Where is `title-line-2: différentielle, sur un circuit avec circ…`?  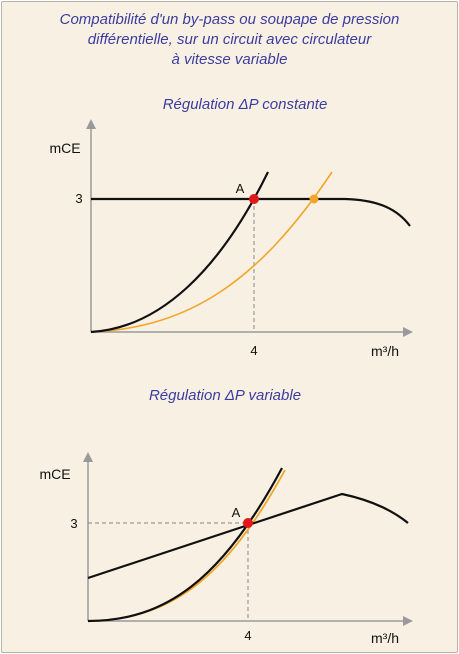 title-line-2: différentielle, sur un circuit avec circ… is located at coordinates (229, 39).